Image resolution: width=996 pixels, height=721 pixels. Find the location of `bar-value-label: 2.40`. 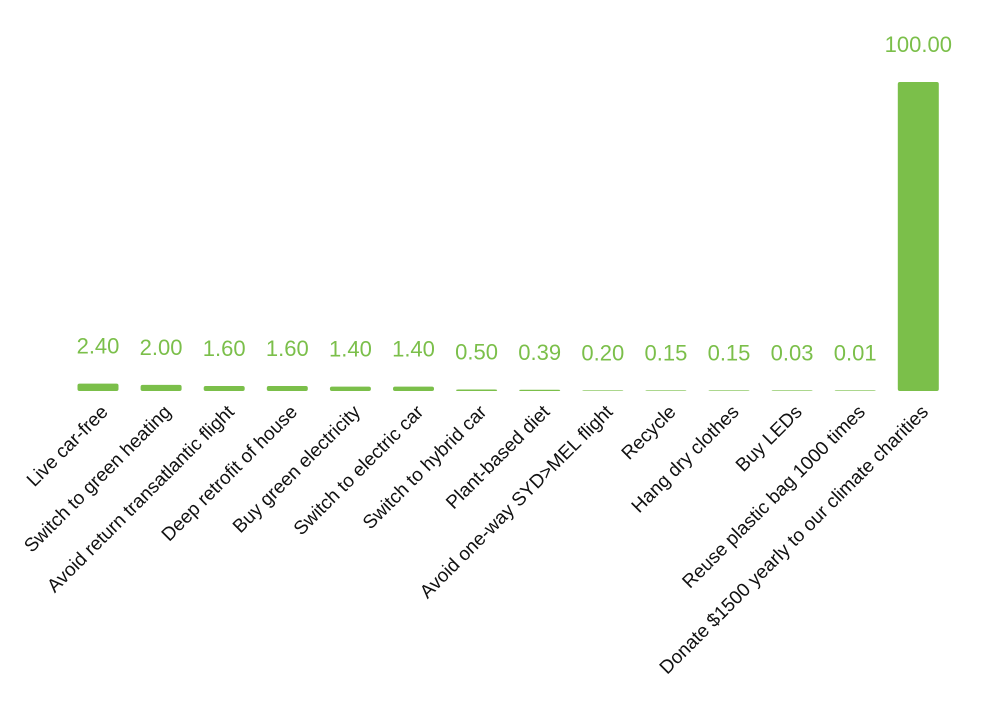

bar-value-label: 2.40 is located at coordinates (98, 346).